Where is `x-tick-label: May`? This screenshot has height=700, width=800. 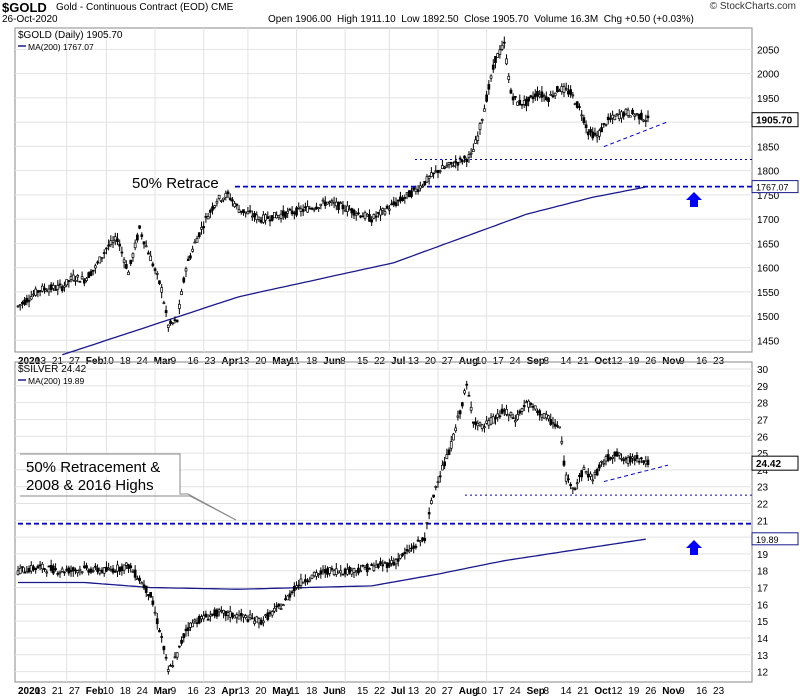
x-tick-label: May is located at coordinates (282, 691).